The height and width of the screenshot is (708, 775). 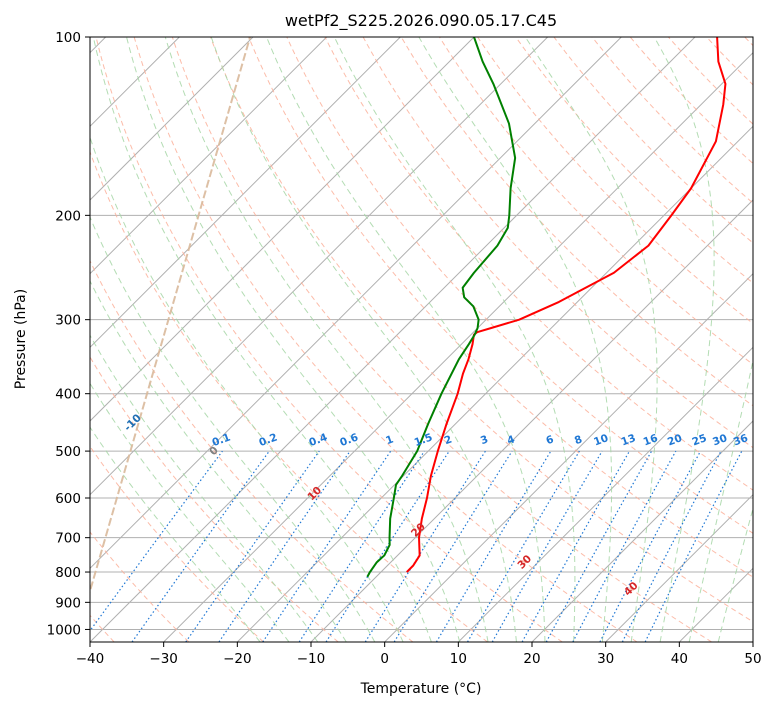 What do you see at coordinates (68, 321) in the screenshot?
I see `y-tick-label: 300` at bounding box center [68, 321].